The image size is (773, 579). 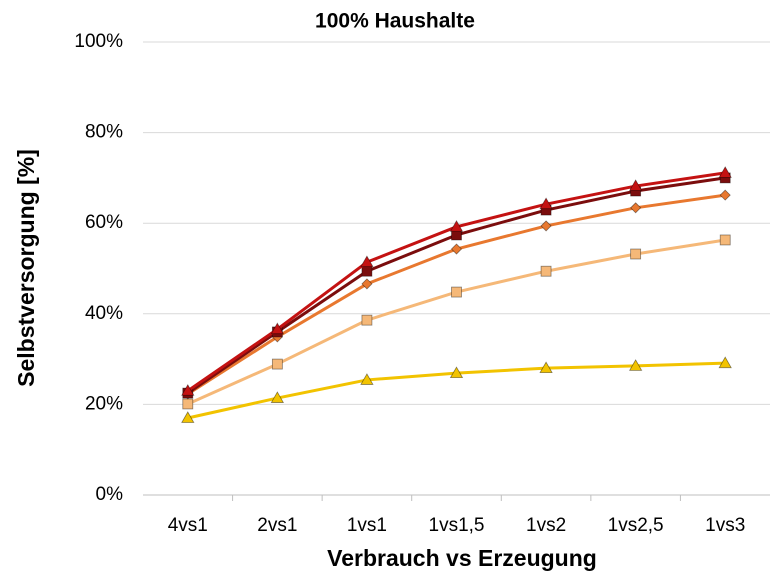 What do you see at coordinates (110, 494) in the screenshot?
I see `y-tick-label: 0%` at bounding box center [110, 494].